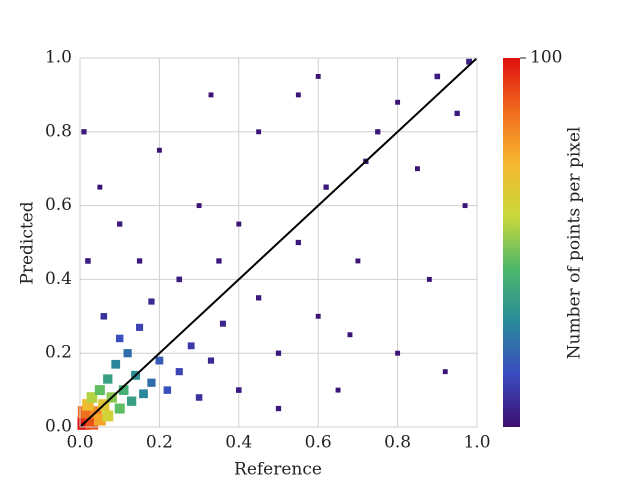 Image resolution: width=640 pixels, height=480 pixels. What do you see at coordinates (58, 58) in the screenshot?
I see `y-tick-label: 1.0` at bounding box center [58, 58].